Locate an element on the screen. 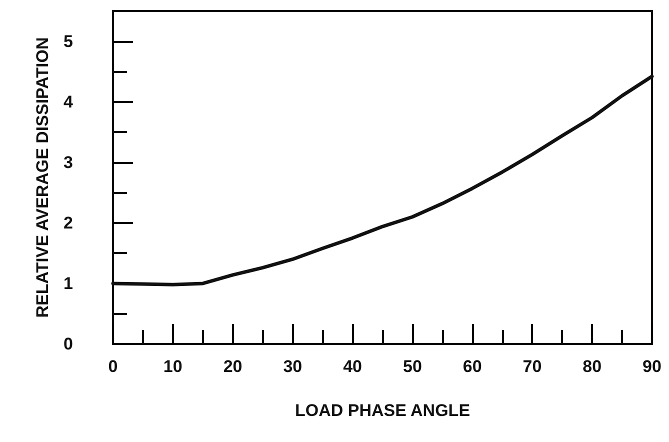 The height and width of the screenshot is (442, 669). y-tick-label: 2 is located at coordinates (68, 222).